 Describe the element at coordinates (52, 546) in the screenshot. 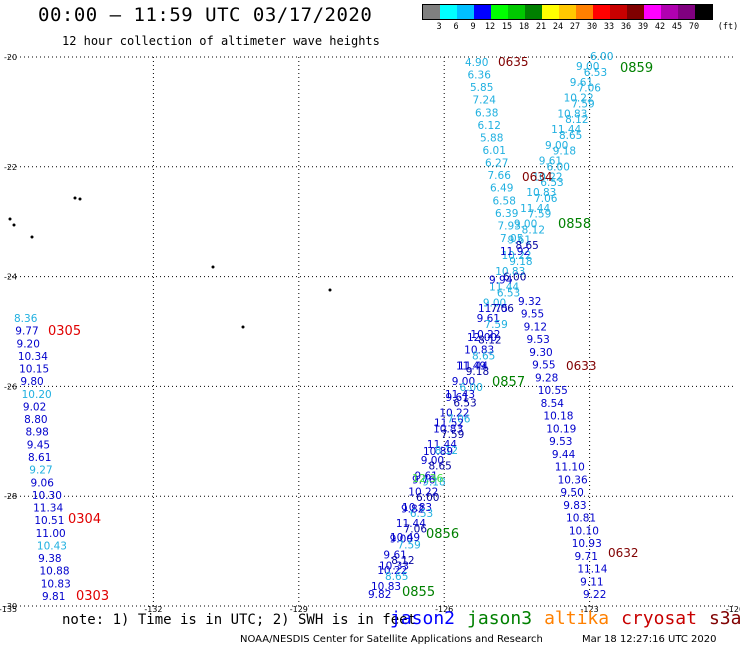

I see `track-value: 10.43` at that location.